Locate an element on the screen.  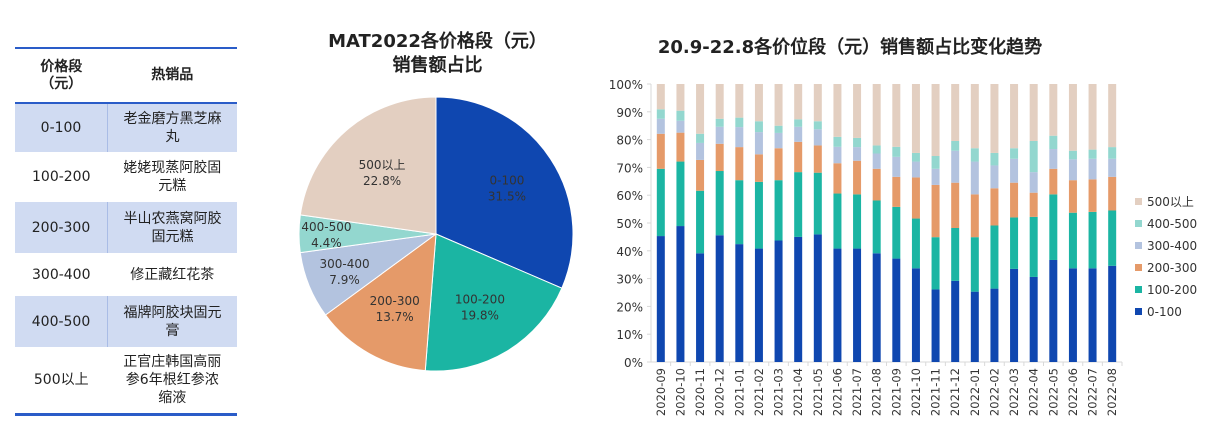
hot-product-cell: 老金磨方黑芝麻丸 is located at coordinates (172, 127).